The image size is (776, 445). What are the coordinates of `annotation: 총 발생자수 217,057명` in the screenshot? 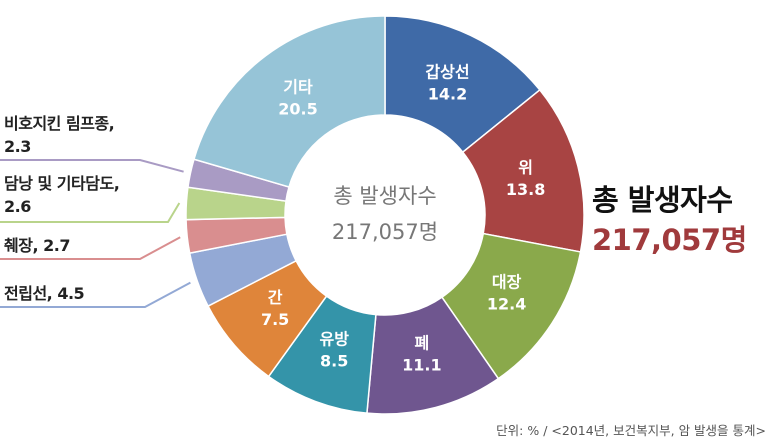 It's located at (669, 220).